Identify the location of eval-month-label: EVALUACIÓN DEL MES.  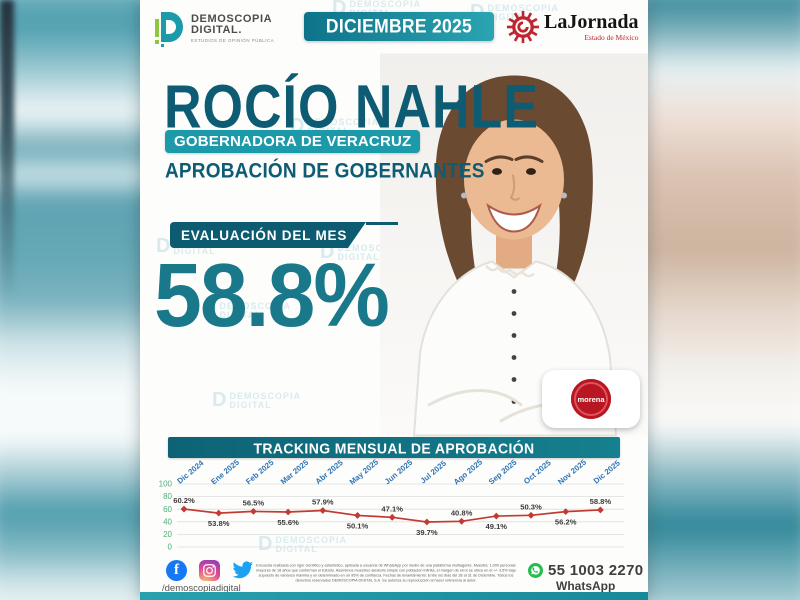
(264, 235).